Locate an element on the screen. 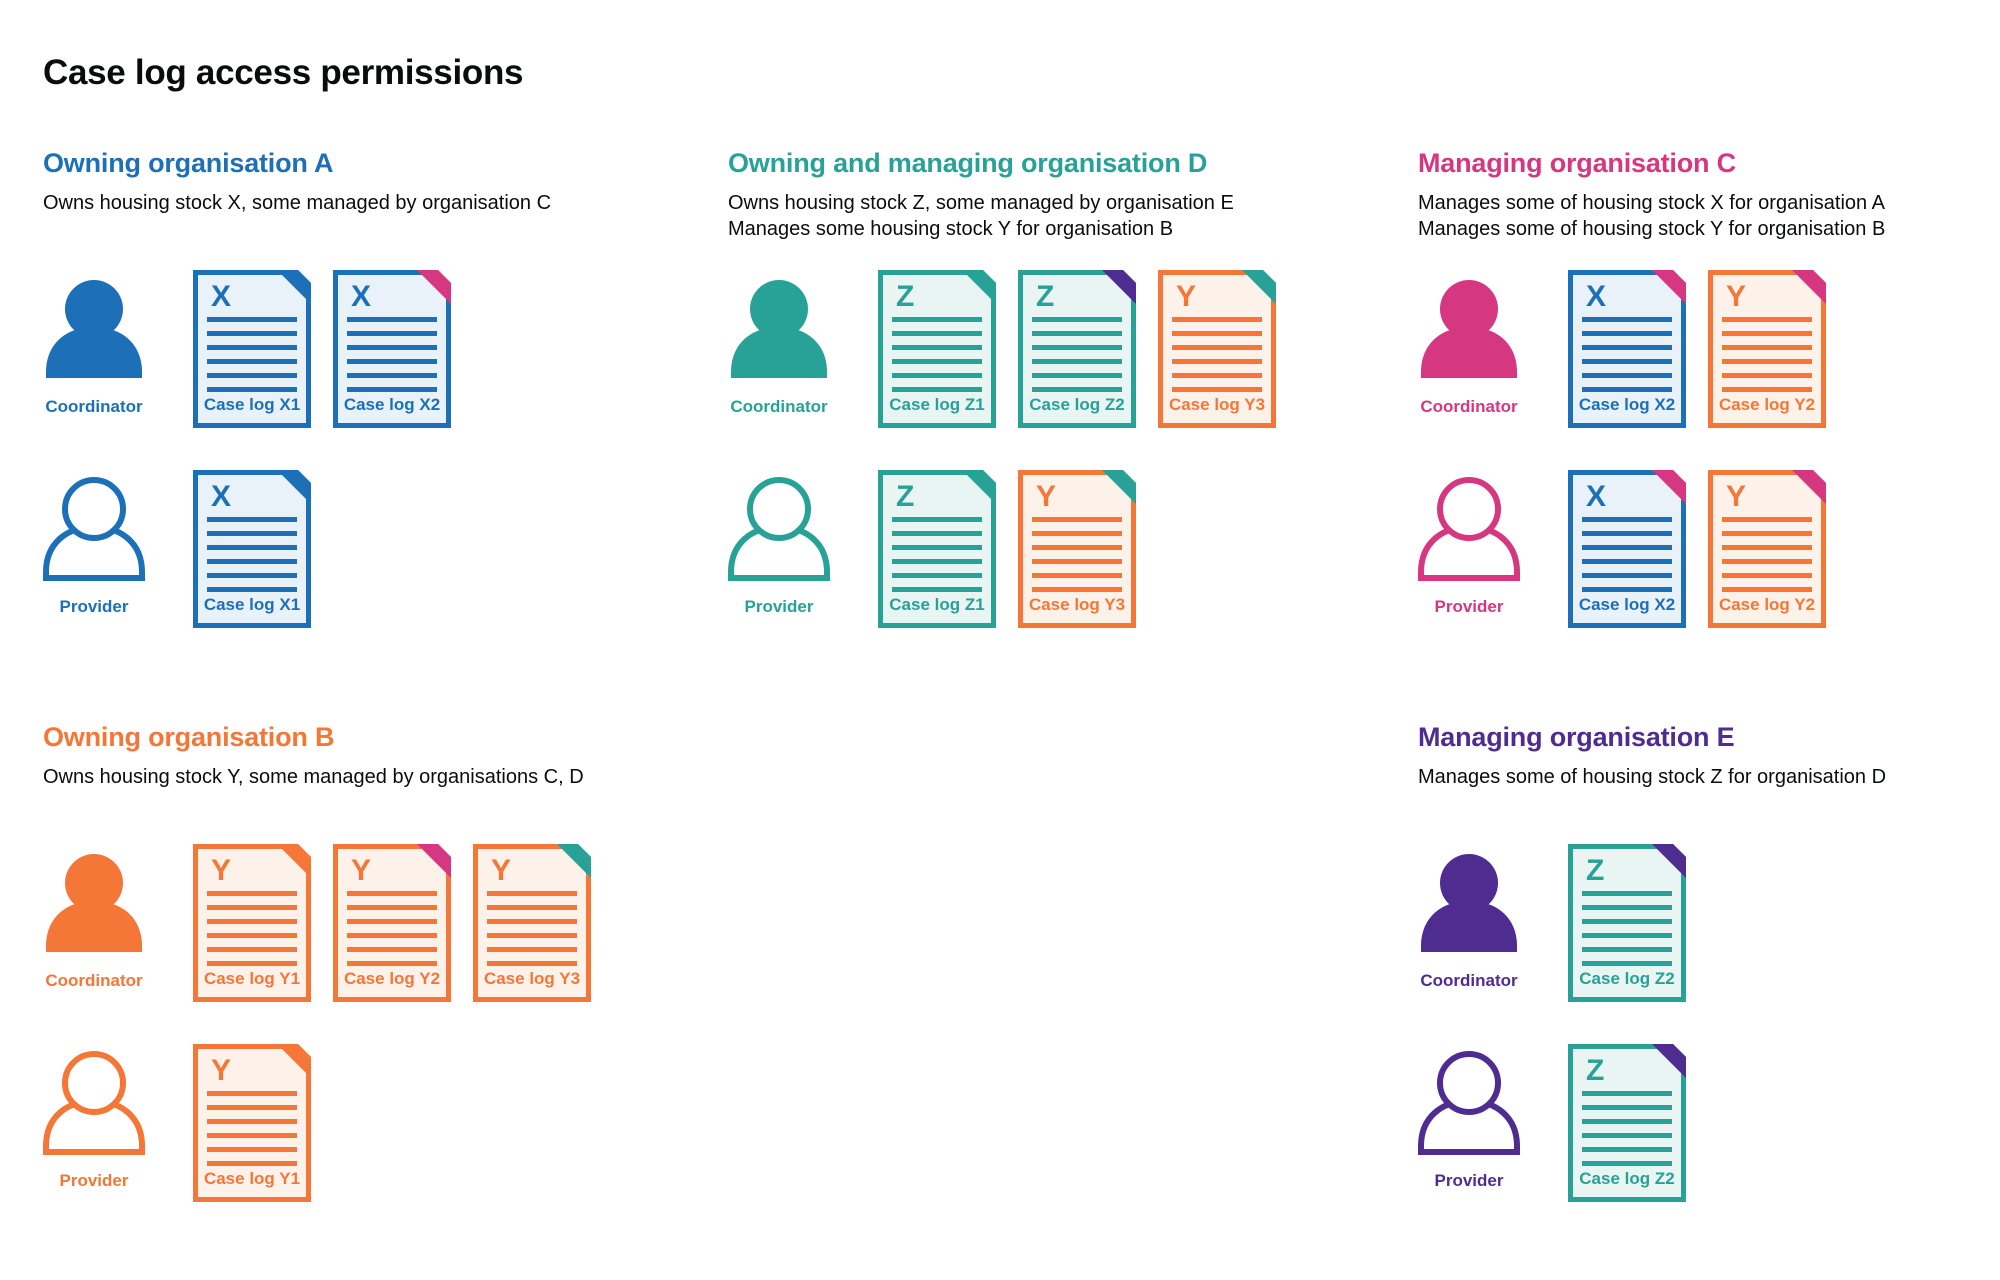 This screenshot has height=1280, width=2000. provider-row: Provider Z Case log Z1 Y Case log Y3 is located at coordinates (1028, 555).